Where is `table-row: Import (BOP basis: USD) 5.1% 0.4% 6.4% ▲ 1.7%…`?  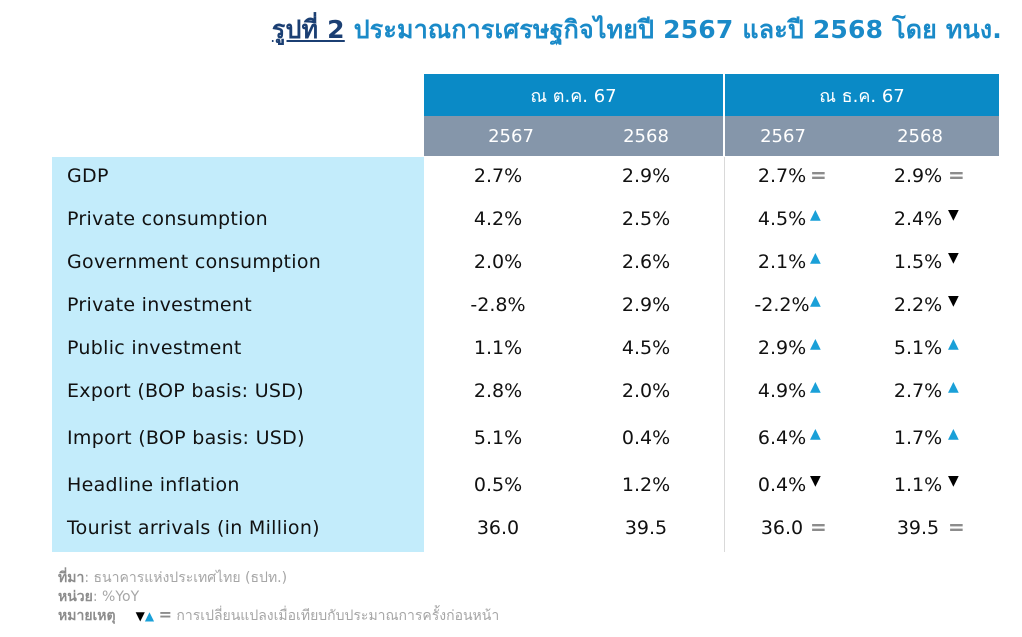 table-row: Import (BOP basis: USD) 5.1% 0.4% 6.4% ▲ 1.7%… is located at coordinates (527, 438).